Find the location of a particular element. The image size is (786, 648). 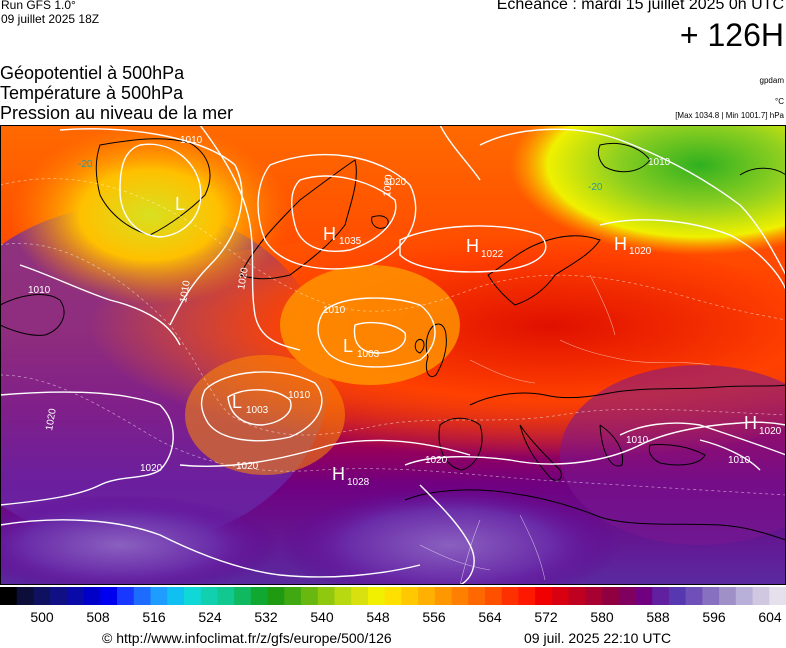

colorbar-tick-label: 508 is located at coordinates (98, 617).